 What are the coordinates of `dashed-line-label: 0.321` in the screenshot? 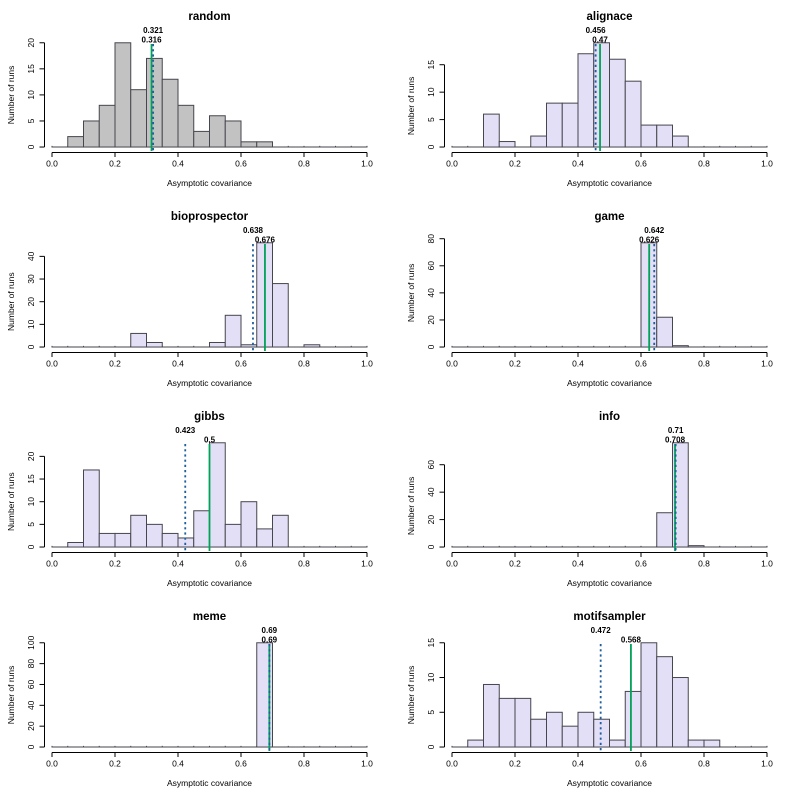 It's located at (153, 30).